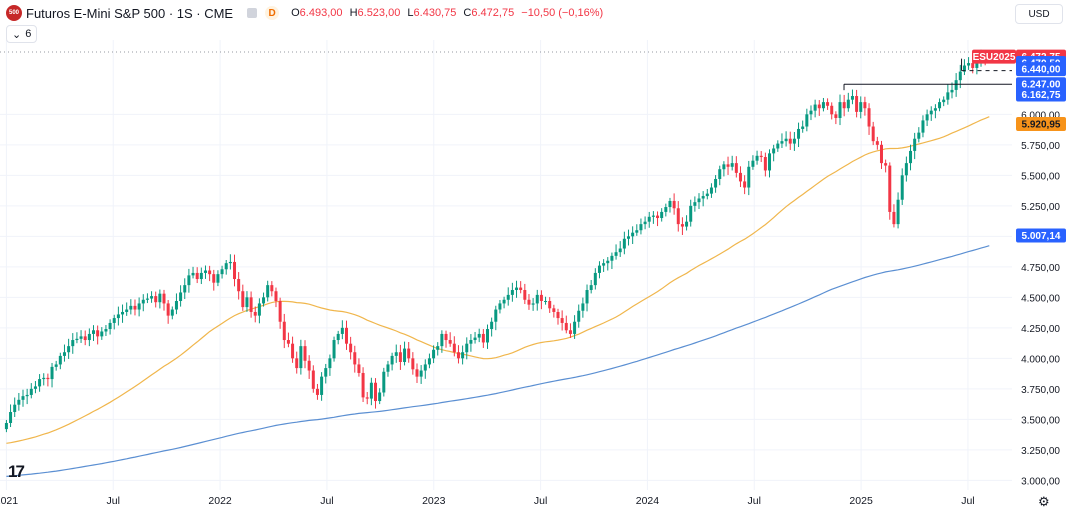  What do you see at coordinates (16, 471) in the screenshot?
I see `tradingview-logo-icon: 17` at bounding box center [16, 471].